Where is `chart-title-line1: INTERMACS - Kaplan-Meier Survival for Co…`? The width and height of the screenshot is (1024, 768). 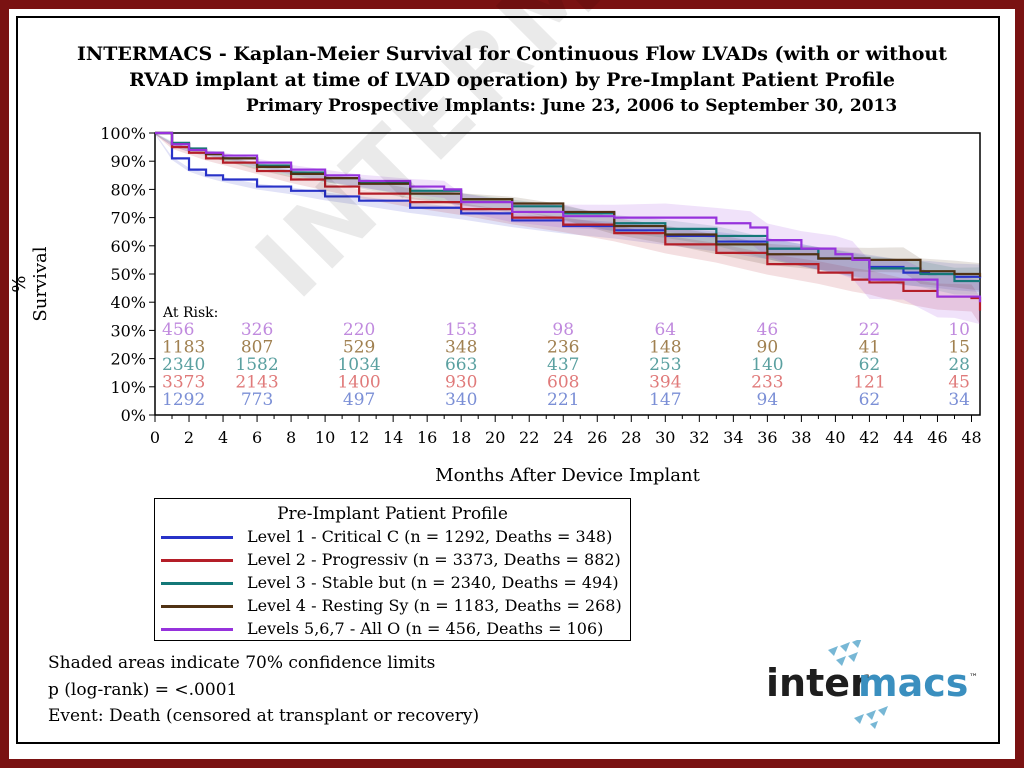 chart-title-line1: INTERMACS - Kaplan-Meier Survival for Co… is located at coordinates (512, 54).